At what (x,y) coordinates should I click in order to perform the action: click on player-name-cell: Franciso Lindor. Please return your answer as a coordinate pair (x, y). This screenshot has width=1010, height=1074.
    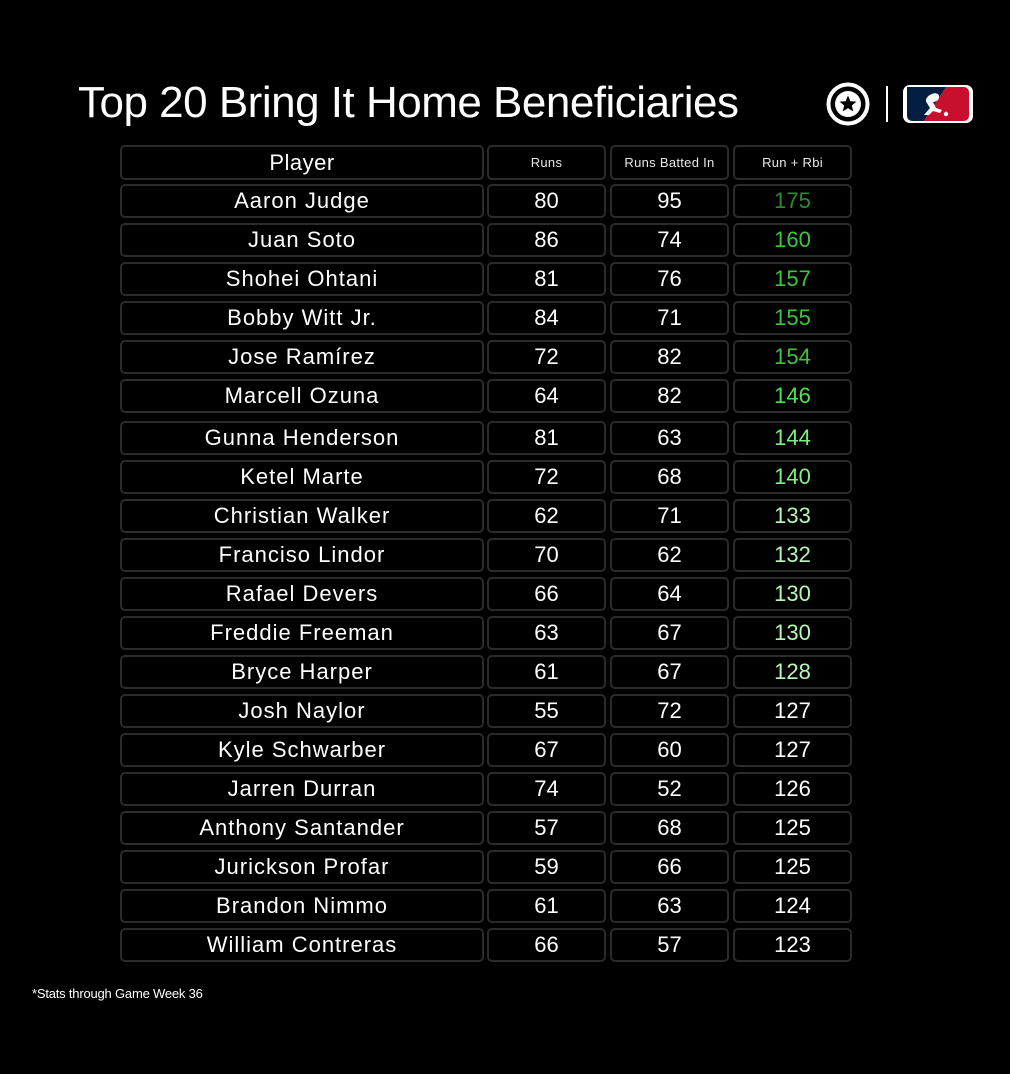
    Looking at the image, I should click on (302, 555).